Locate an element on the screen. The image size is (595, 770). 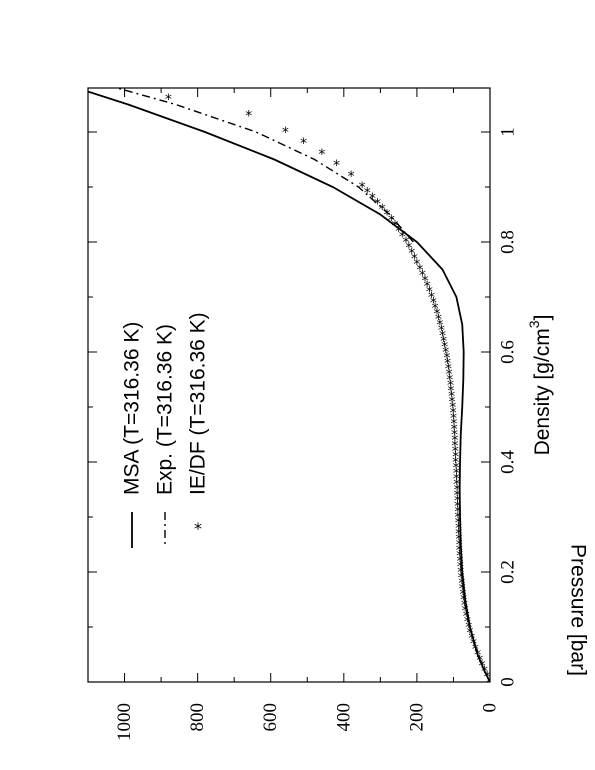
density-tick-label: 0.8 is located at coordinates (508, 242).